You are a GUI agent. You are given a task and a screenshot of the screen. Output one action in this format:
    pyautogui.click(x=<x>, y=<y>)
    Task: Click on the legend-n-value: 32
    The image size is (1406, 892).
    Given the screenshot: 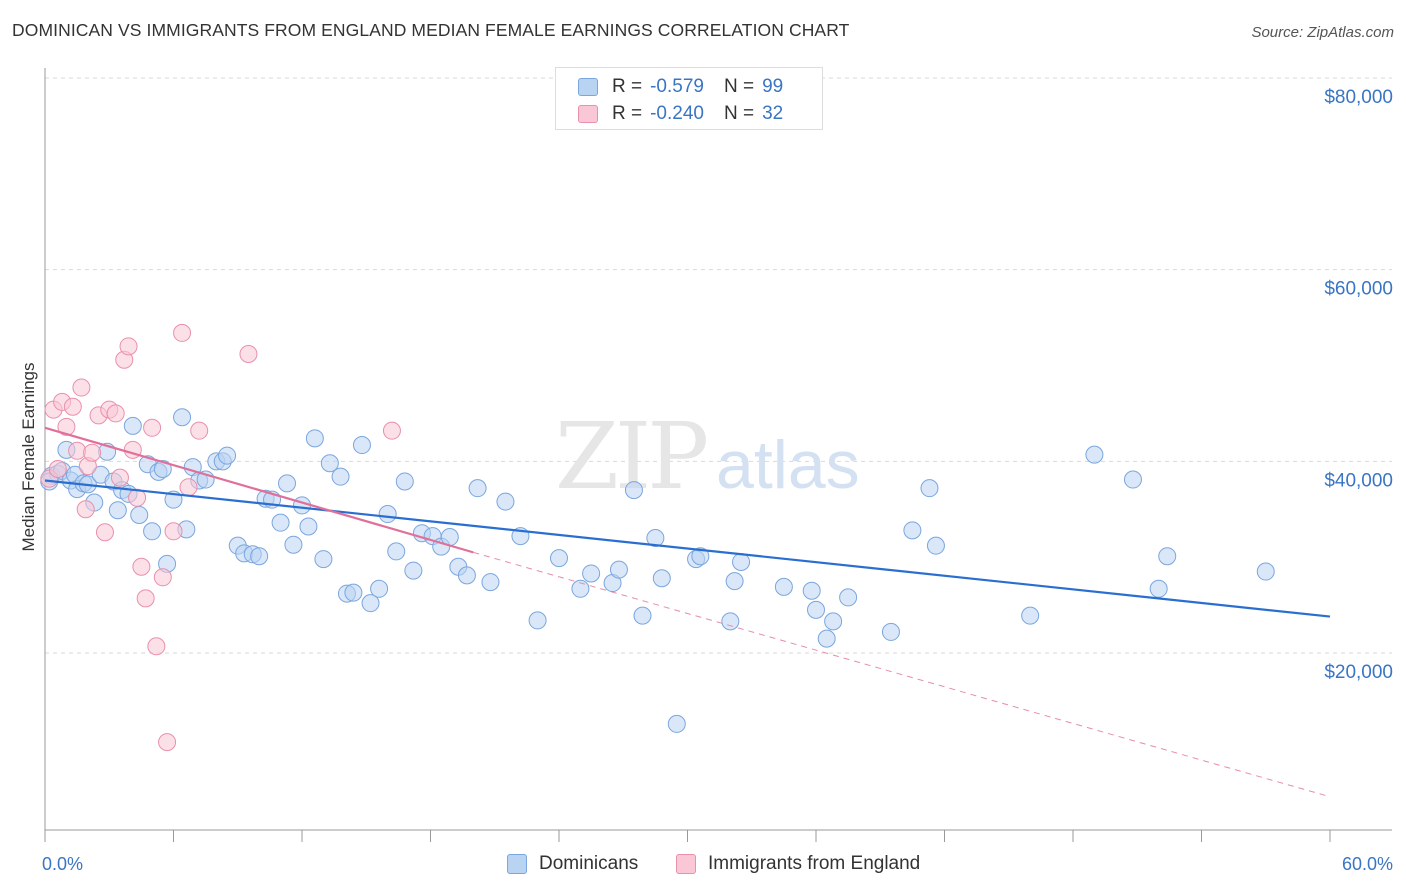 What is the action you would take?
    pyautogui.click(x=773, y=113)
    